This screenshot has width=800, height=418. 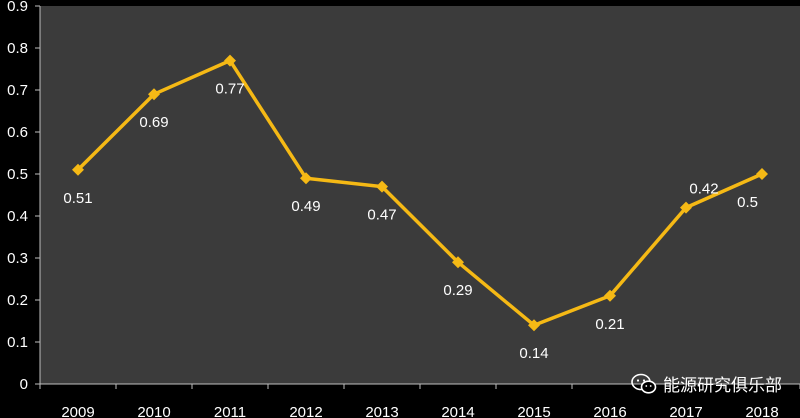 I want to click on y-tick-label: 0, so click(x=24, y=384).